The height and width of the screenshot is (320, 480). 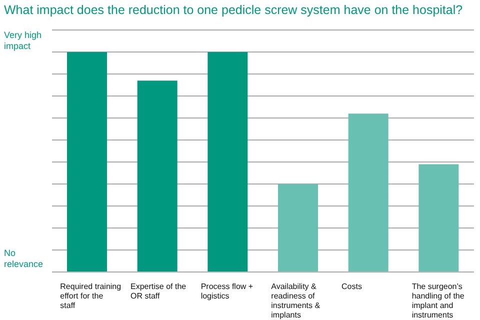 What do you see at coordinates (91, 296) in the screenshot?
I see `x-tick-label: Required training effort for the staff` at bounding box center [91, 296].